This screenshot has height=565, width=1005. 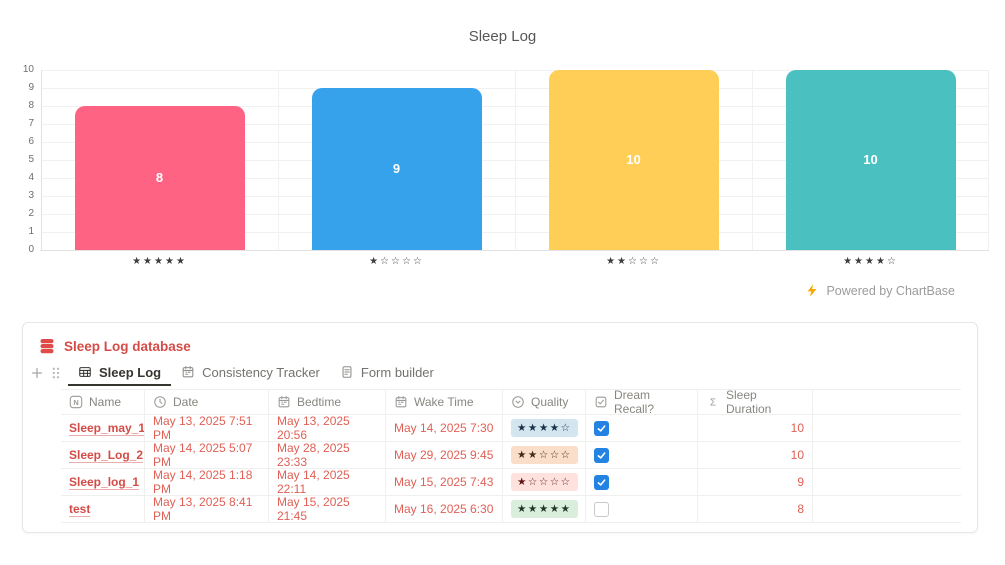 I want to click on tab-form-builder: Form builder, so click(x=387, y=373).